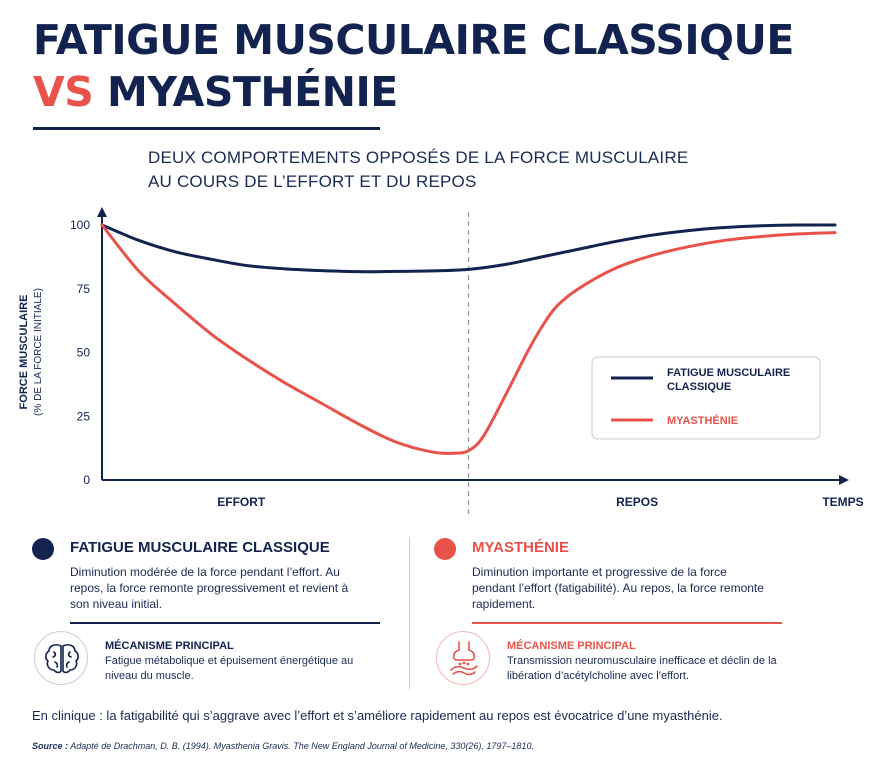  Describe the element at coordinates (169, 646) in the screenshot. I see `classic-mechanism-title: MÉCANISME PRINCIPAL` at that location.